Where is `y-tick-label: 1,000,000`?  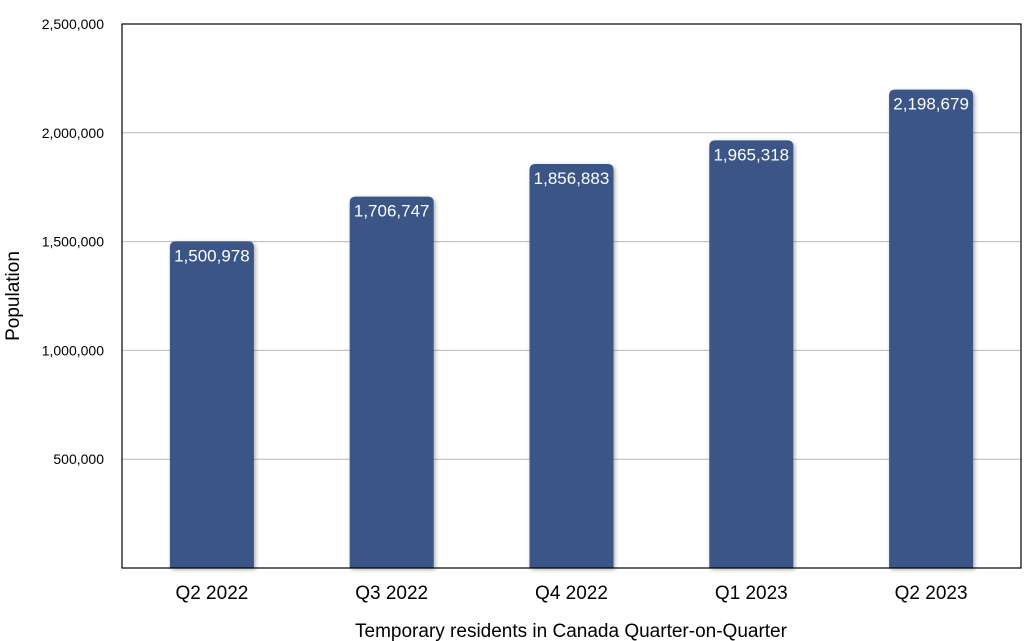 y-tick-label: 1,000,000 is located at coordinates (73, 350).